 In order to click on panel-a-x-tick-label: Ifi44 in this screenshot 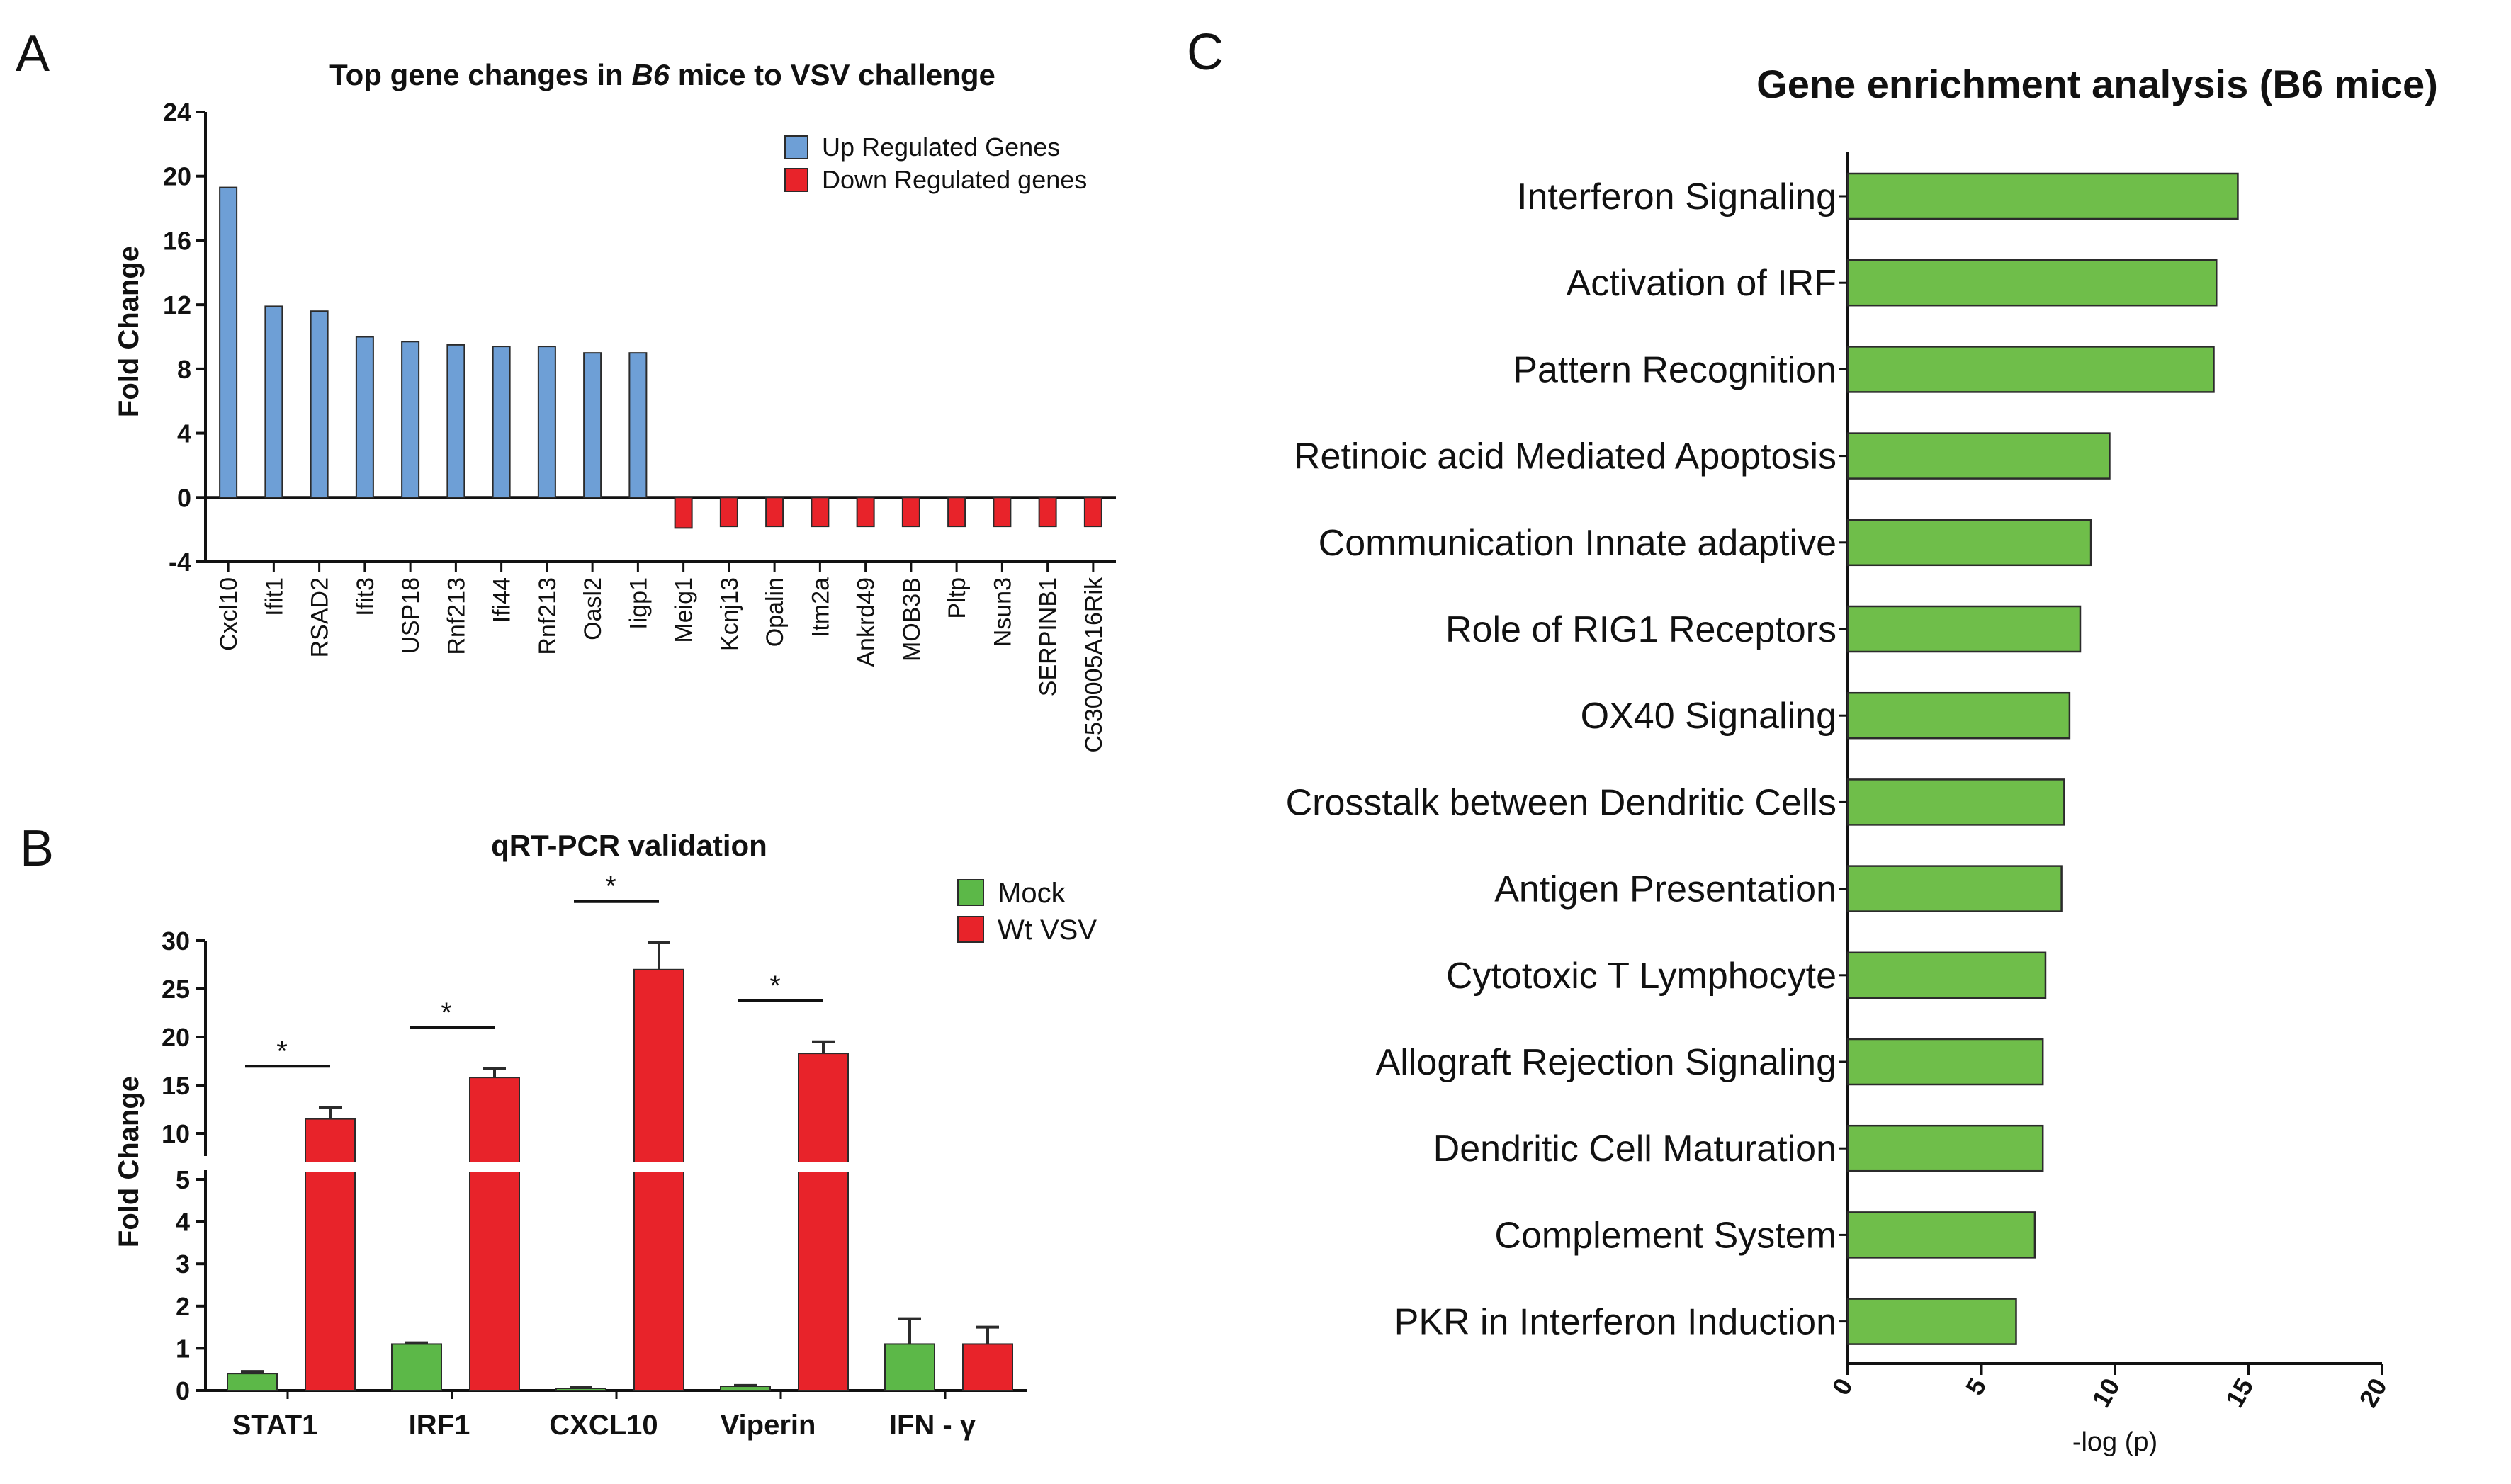, I will do `click(502, 600)`.